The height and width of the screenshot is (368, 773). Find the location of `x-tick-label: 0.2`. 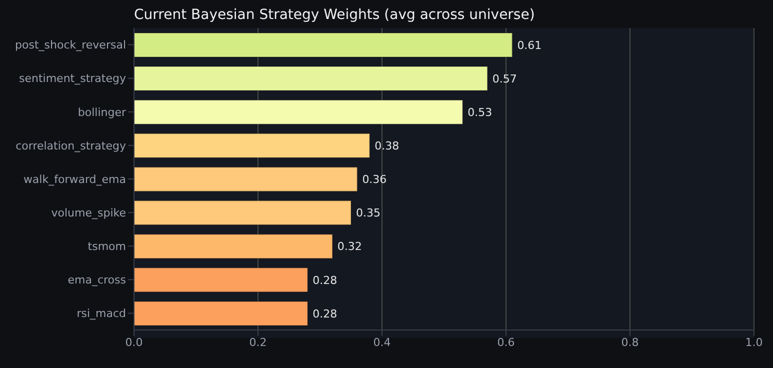

x-tick-label: 0.2 is located at coordinates (258, 342).